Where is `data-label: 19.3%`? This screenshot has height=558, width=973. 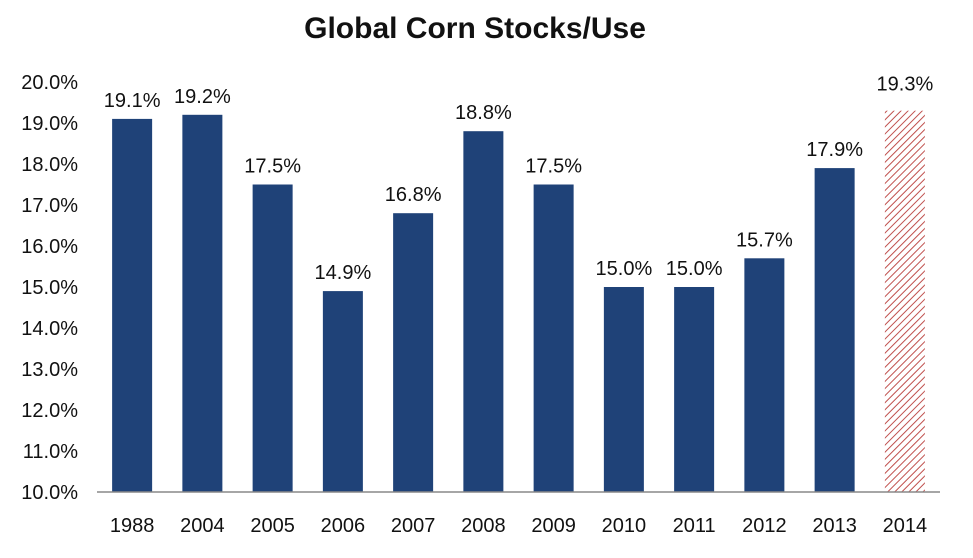 data-label: 19.3% is located at coordinates (905, 85).